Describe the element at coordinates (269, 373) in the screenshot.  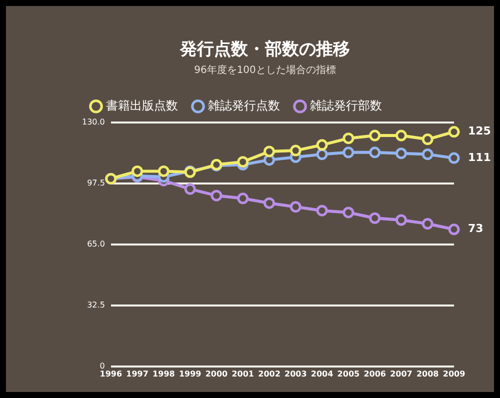
I see `x-tick-label: 2002` at that location.